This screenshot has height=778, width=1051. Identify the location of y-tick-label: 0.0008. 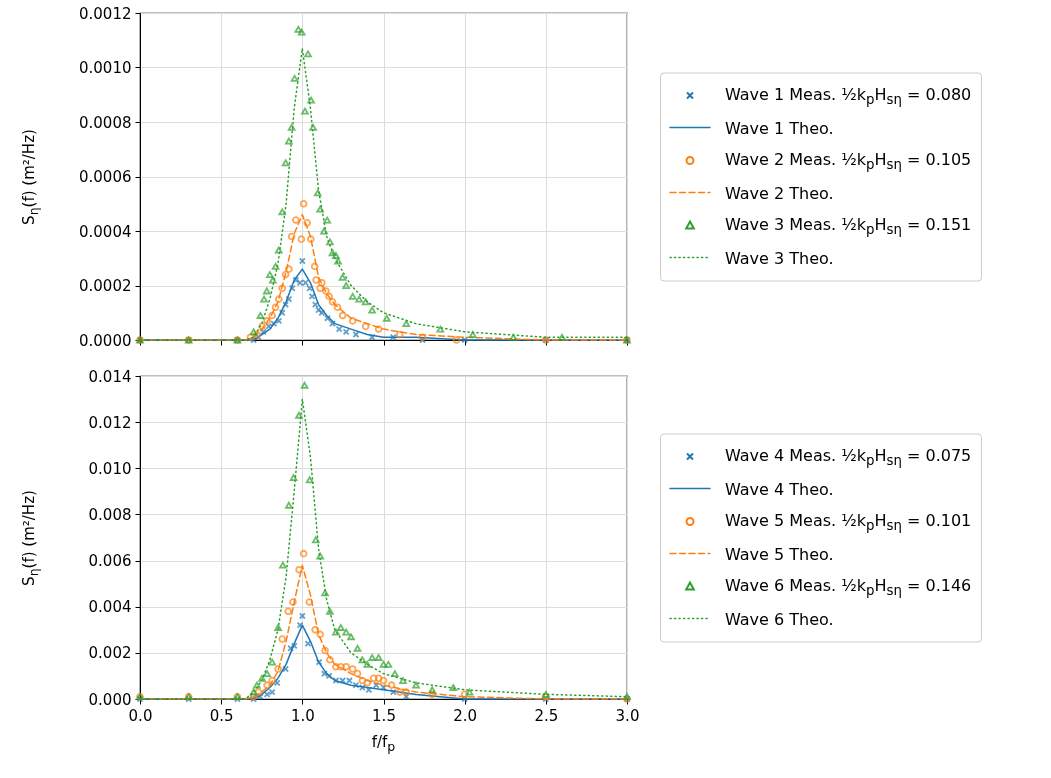
(105, 122).